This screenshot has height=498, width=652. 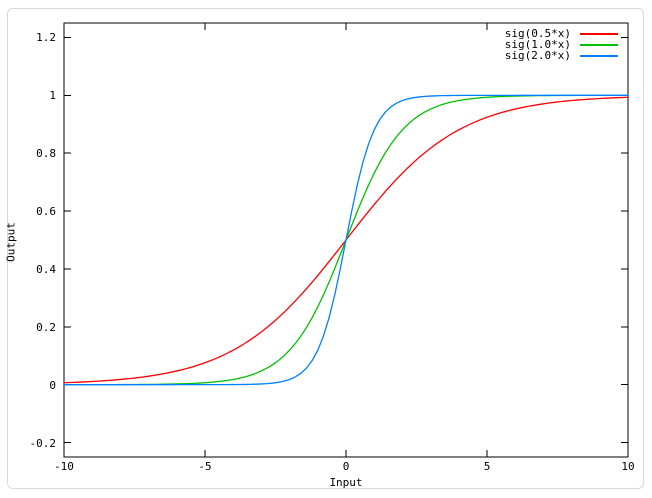 I want to click on y-tick-label: 1, so click(x=52, y=96).